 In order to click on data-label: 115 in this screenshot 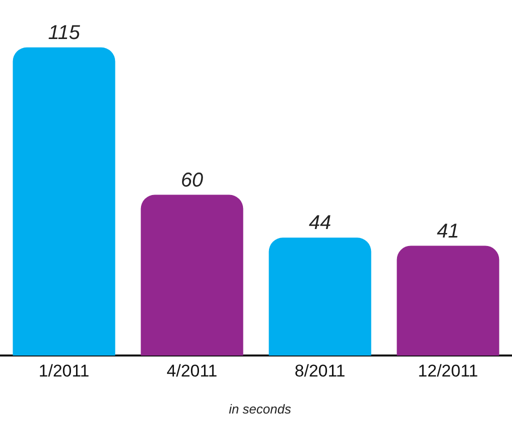, I will do `click(64, 33)`.